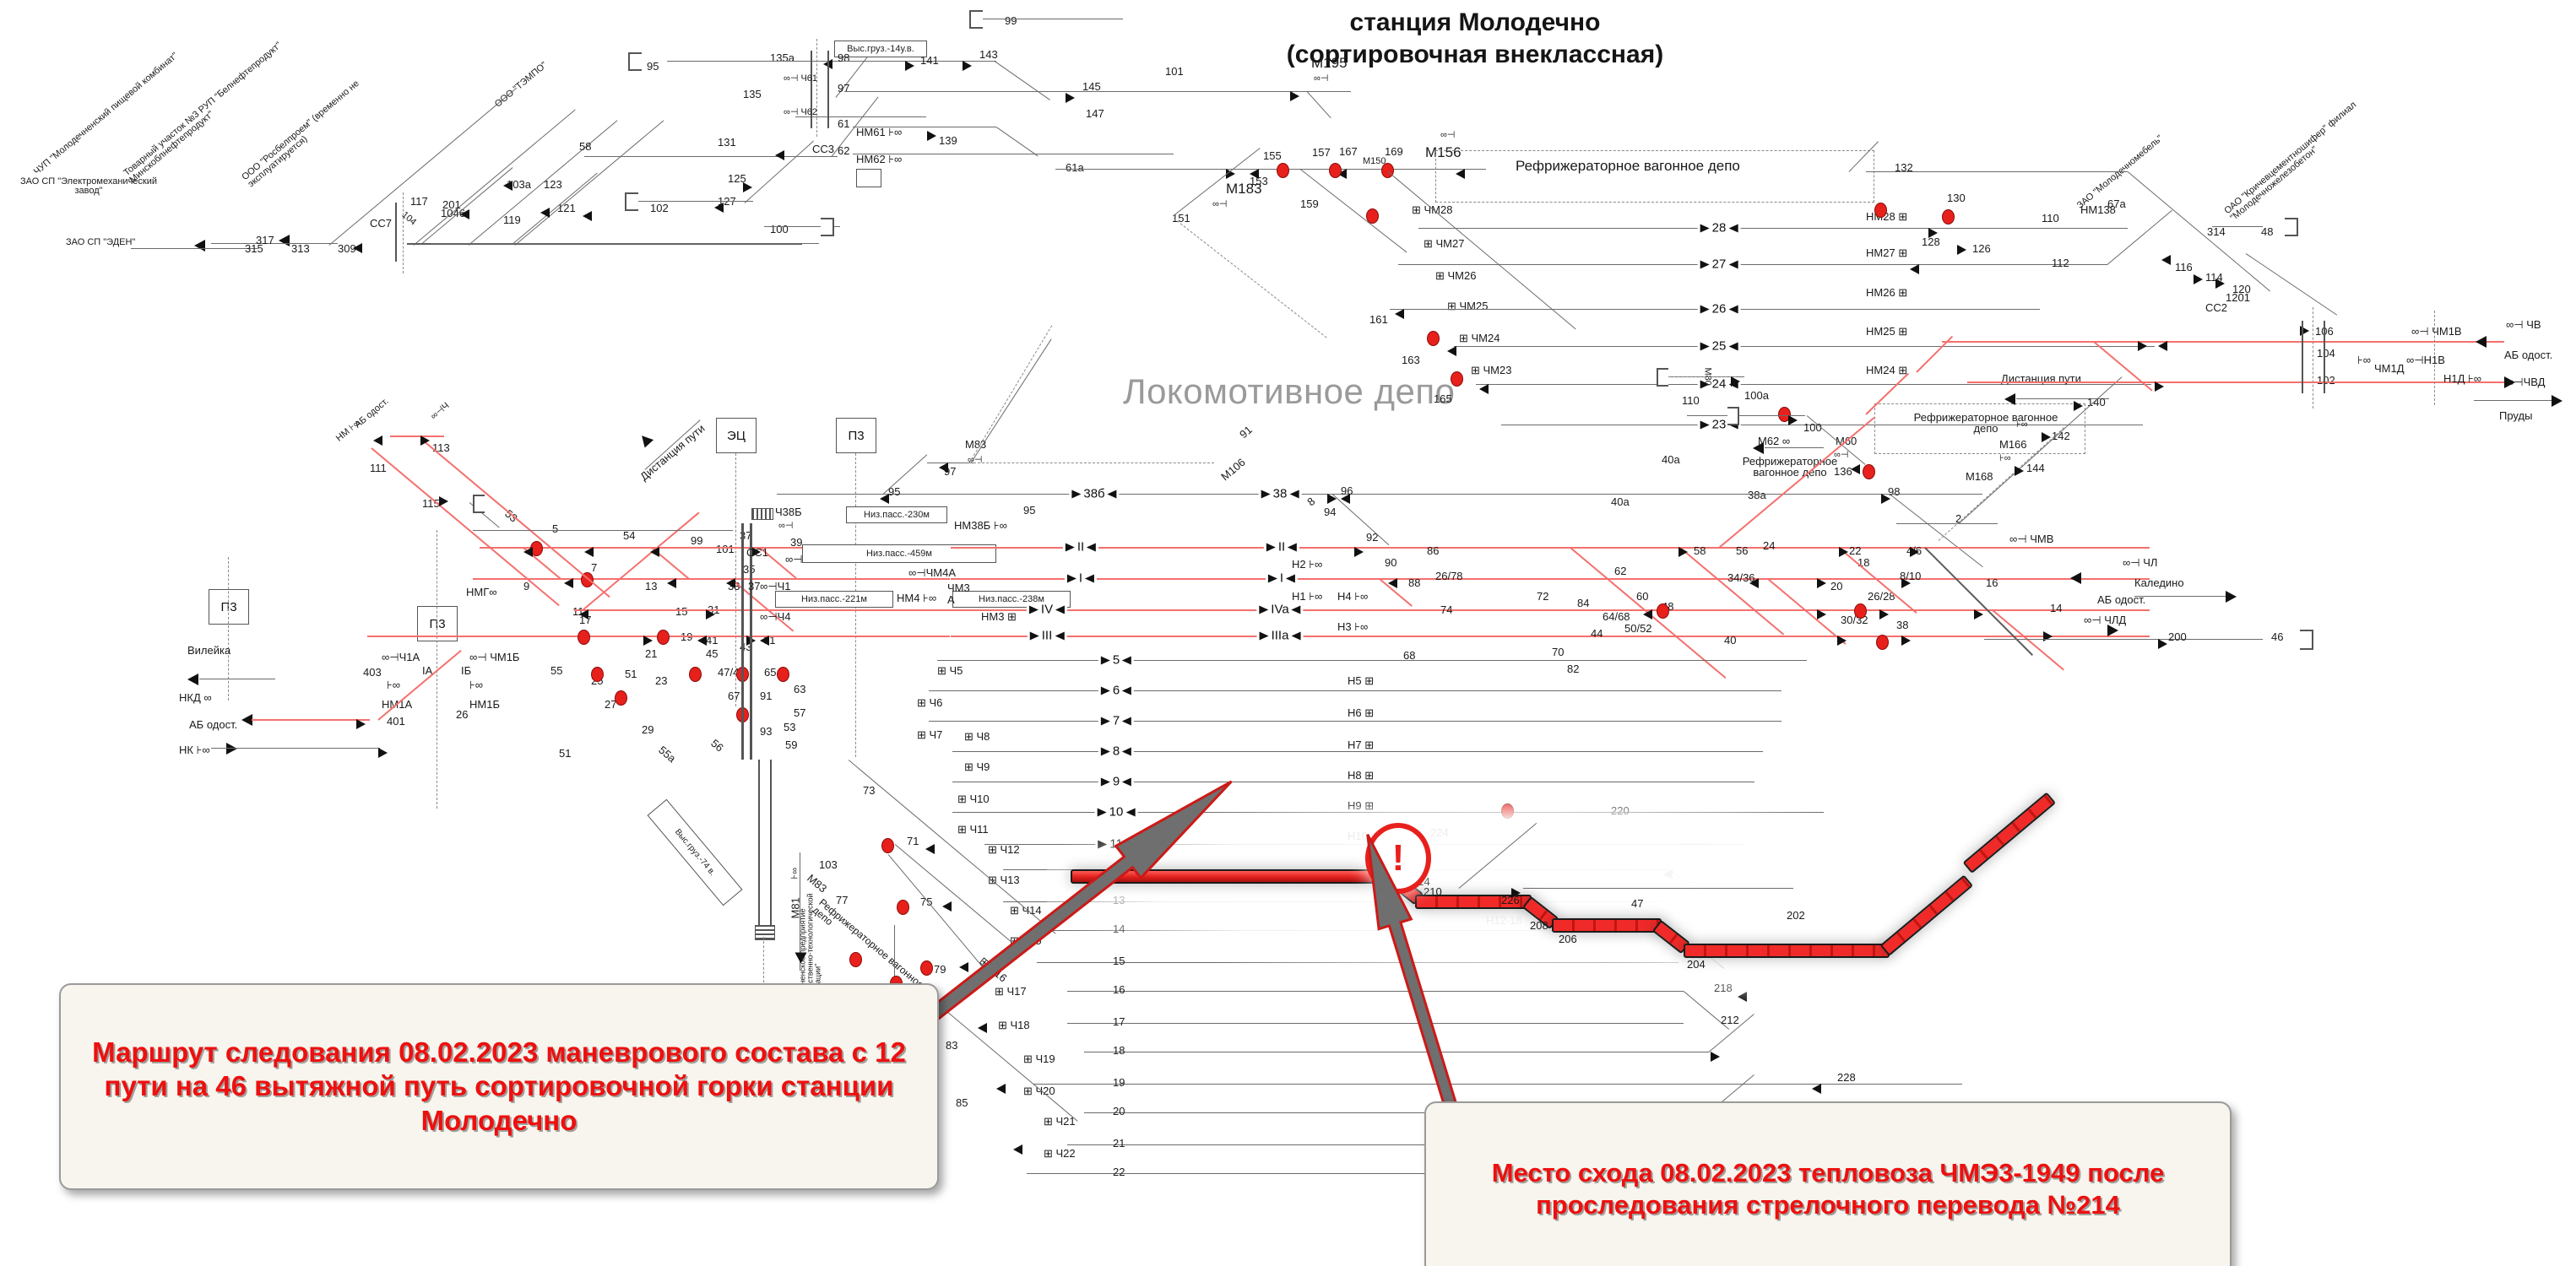 This screenshot has width=2576, height=1266. Describe the element at coordinates (1409, 655) in the screenshot. I see `switch-num-68y: 68` at that location.